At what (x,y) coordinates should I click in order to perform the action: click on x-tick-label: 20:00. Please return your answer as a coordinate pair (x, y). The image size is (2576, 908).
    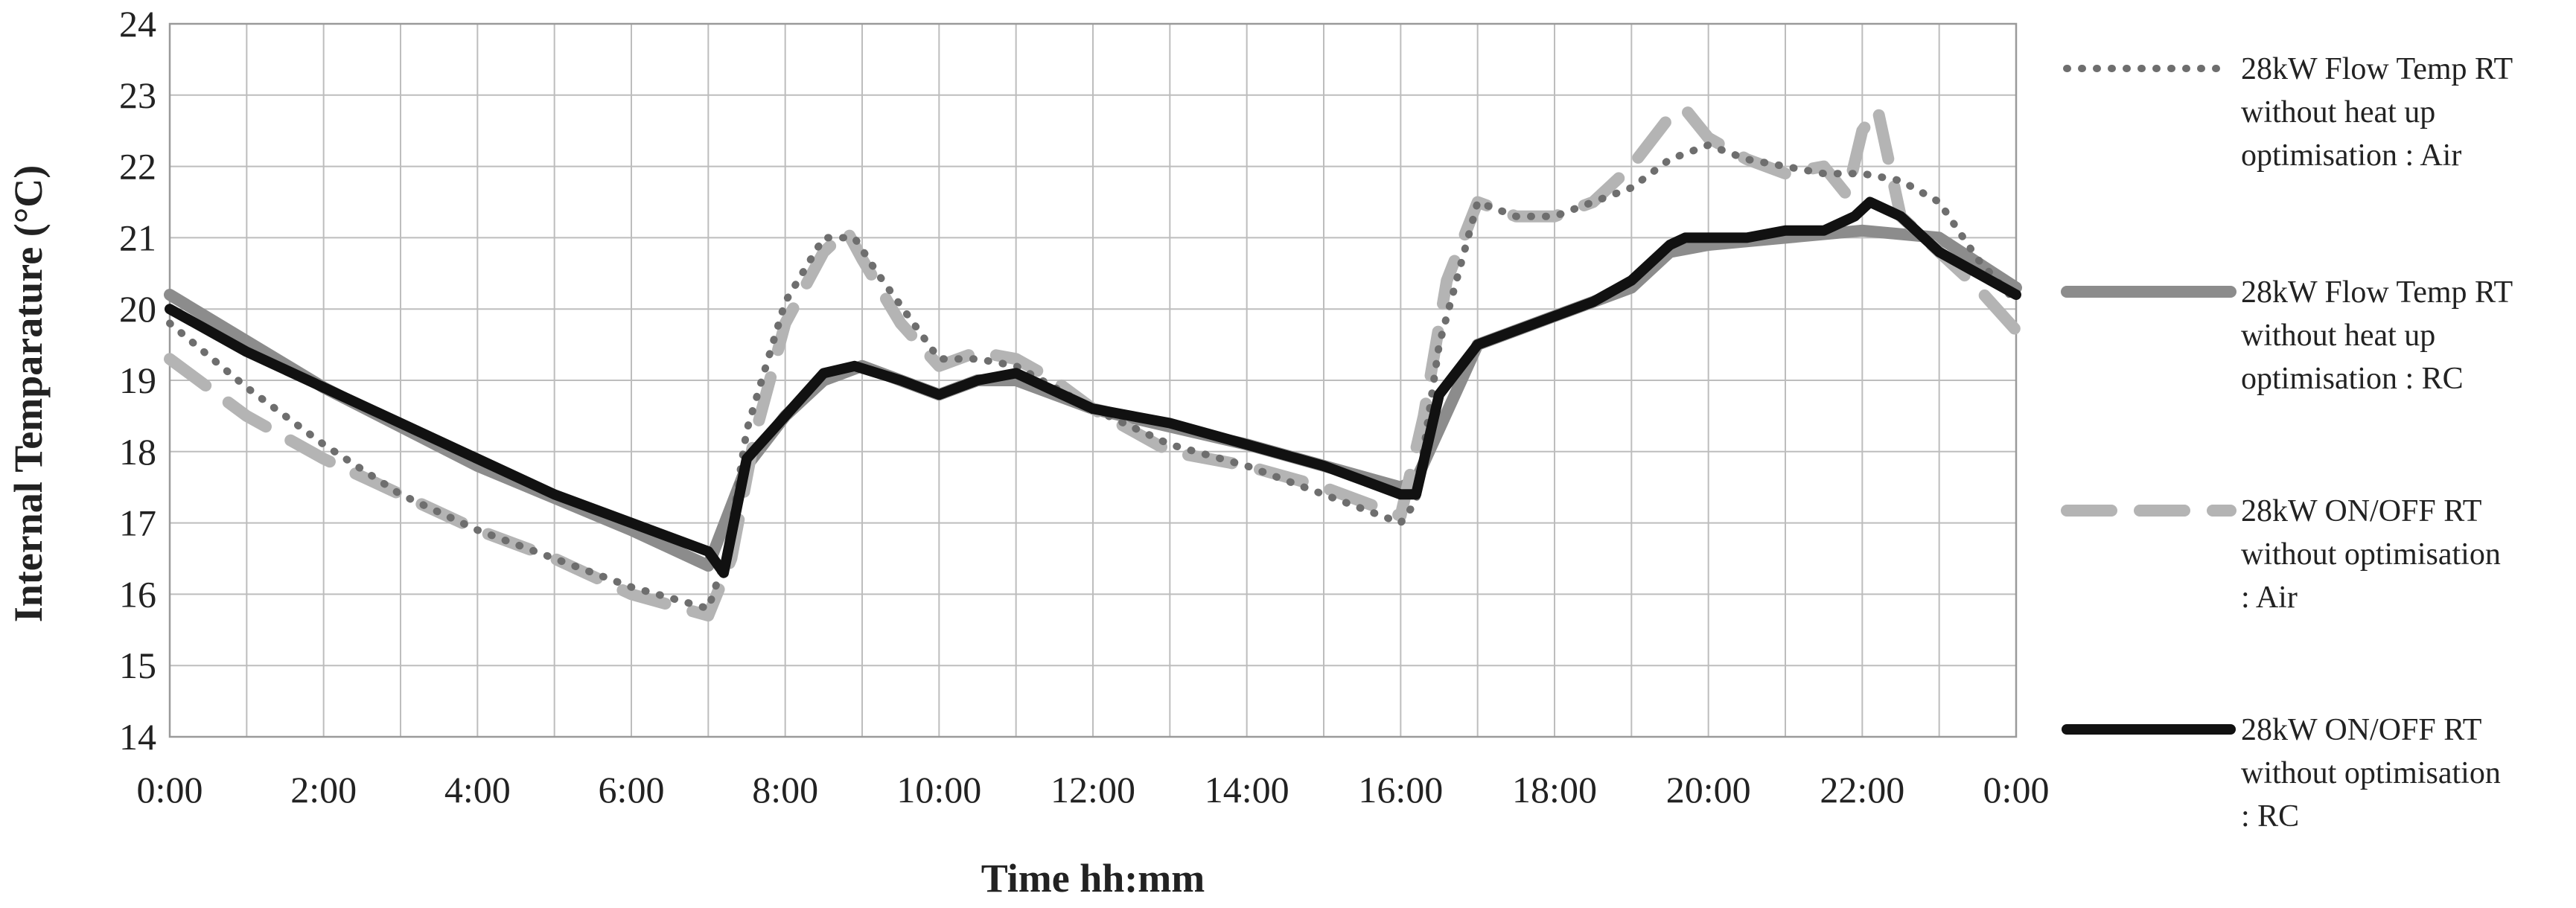
    Looking at the image, I should click on (1709, 790).